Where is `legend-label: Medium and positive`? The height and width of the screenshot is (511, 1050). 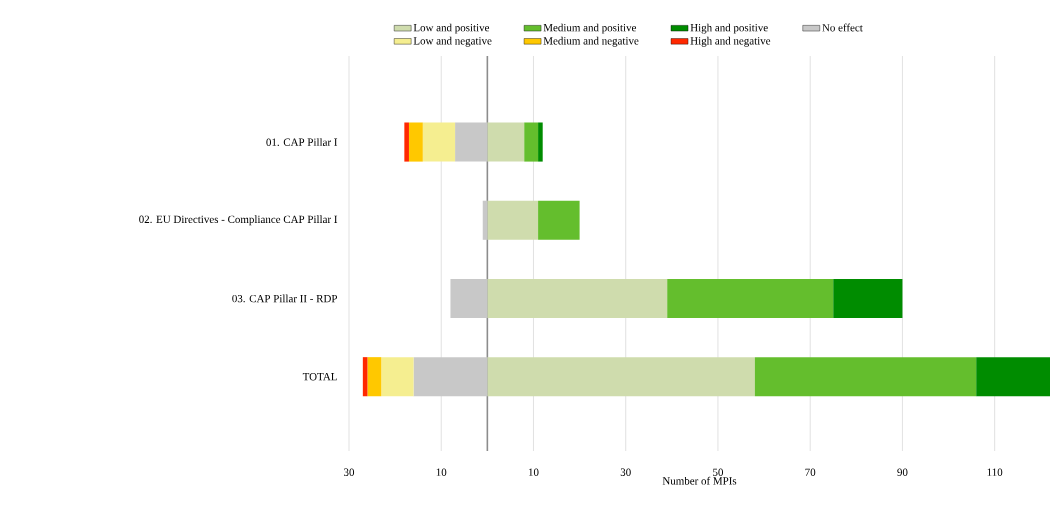 legend-label: Medium and positive is located at coordinates (590, 28).